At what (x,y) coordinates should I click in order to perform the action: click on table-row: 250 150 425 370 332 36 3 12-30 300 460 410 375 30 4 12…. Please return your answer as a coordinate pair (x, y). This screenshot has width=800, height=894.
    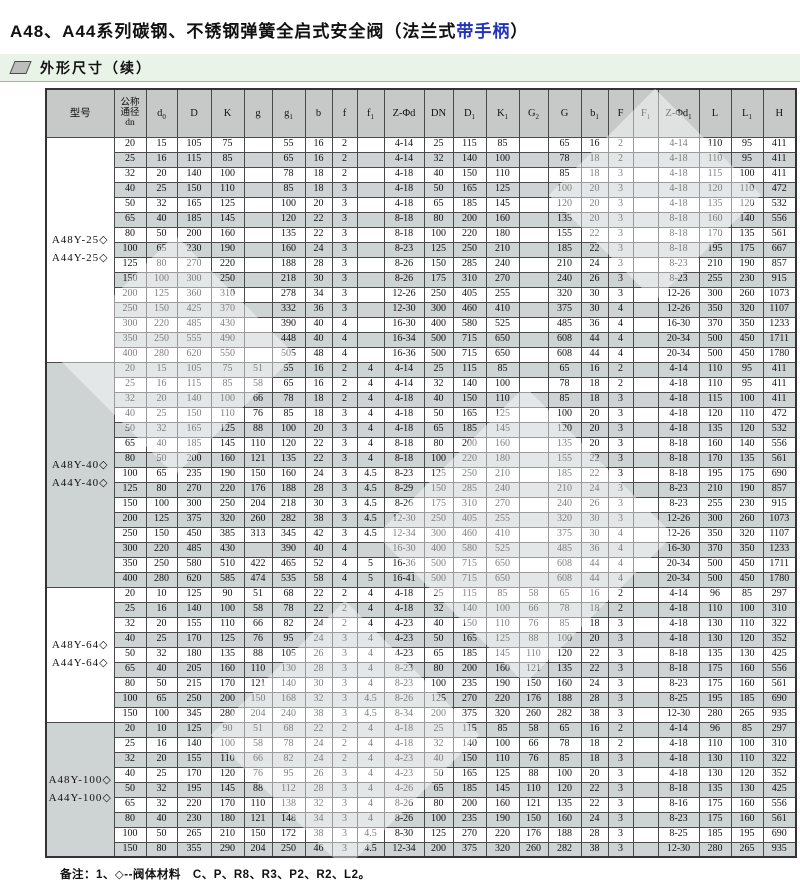
    Looking at the image, I should click on (421, 309).